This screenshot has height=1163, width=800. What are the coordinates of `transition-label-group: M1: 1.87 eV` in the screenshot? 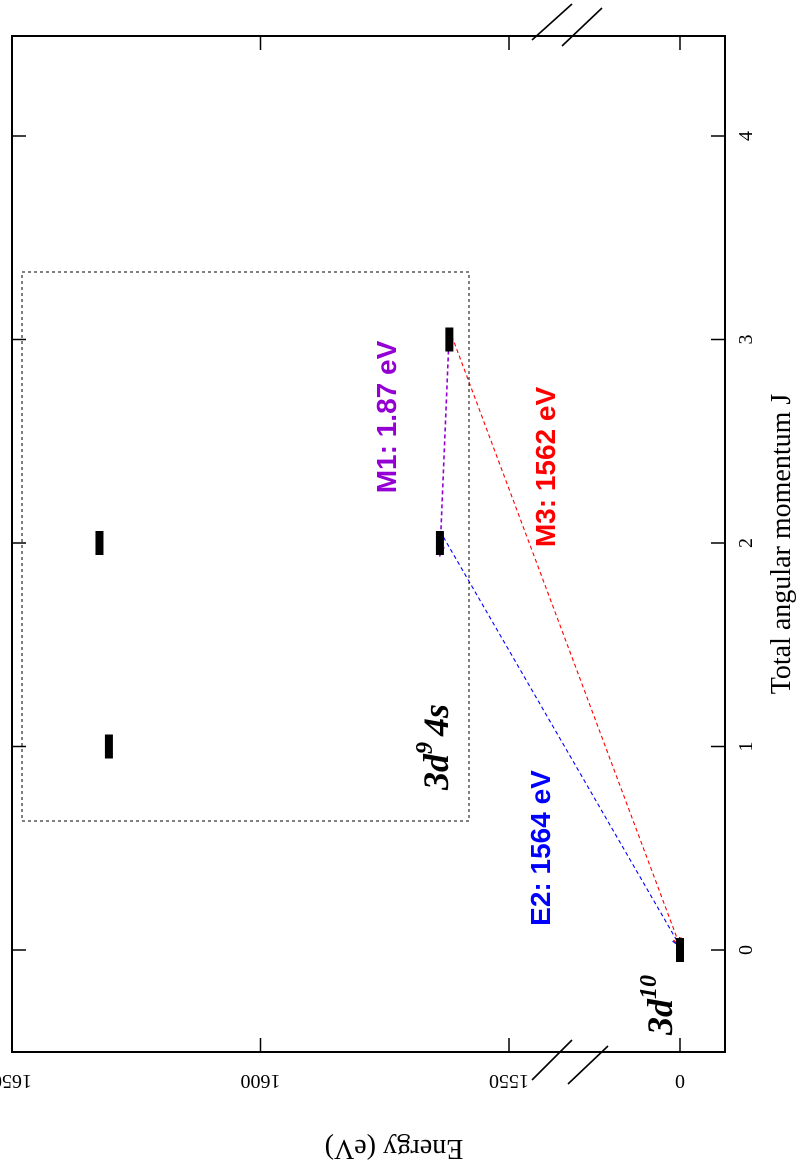 It's located at (386, 416).